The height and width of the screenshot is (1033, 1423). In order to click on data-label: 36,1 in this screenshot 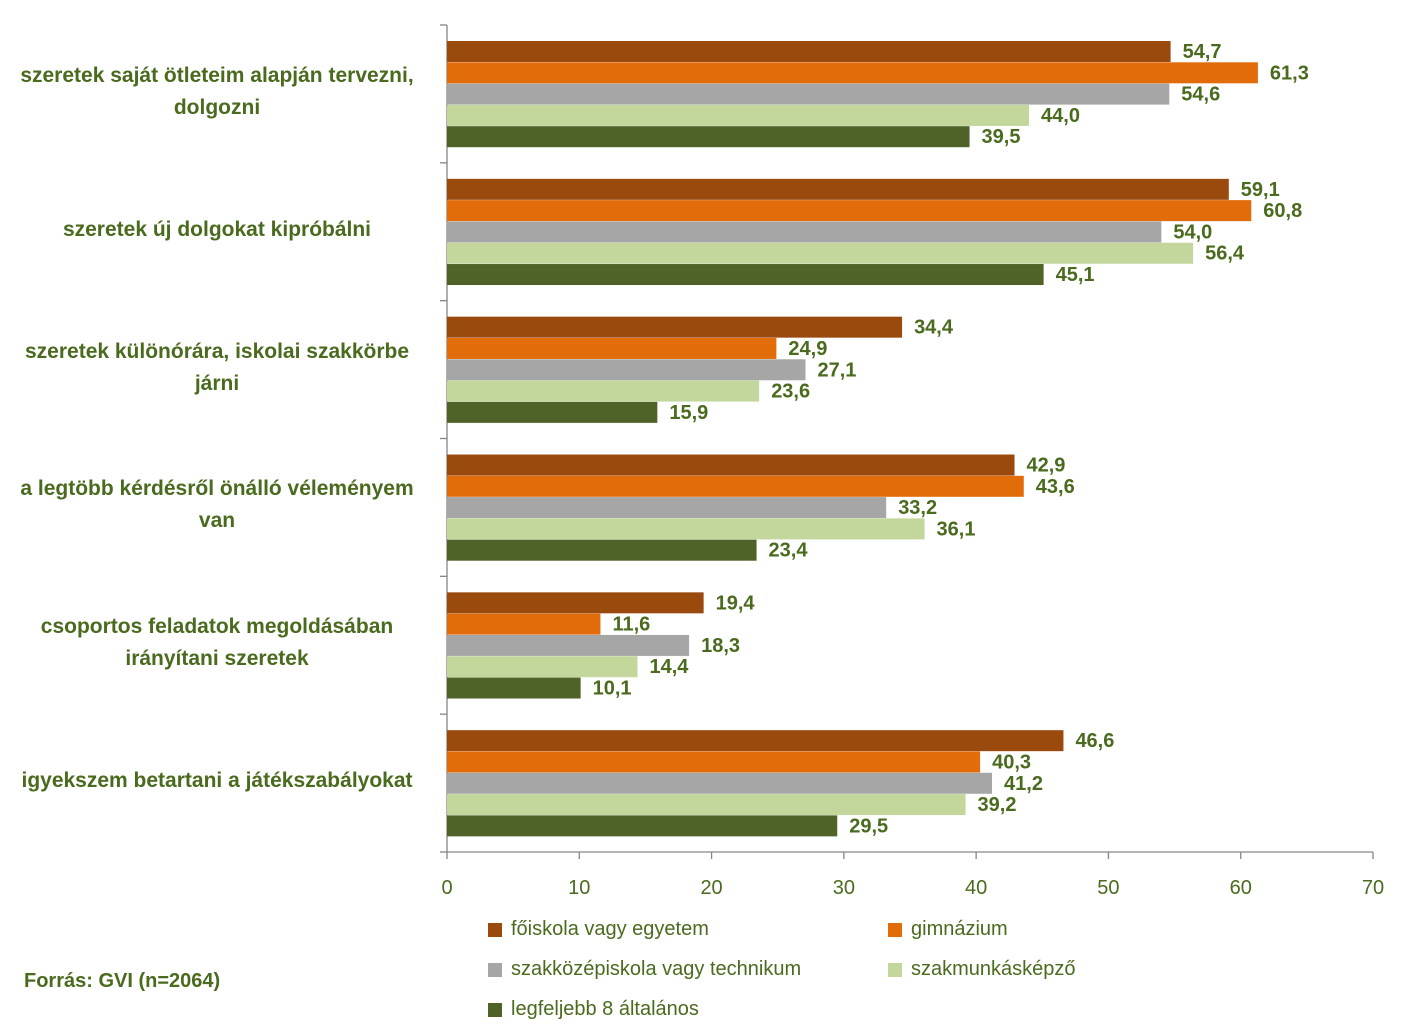, I will do `click(956, 529)`.